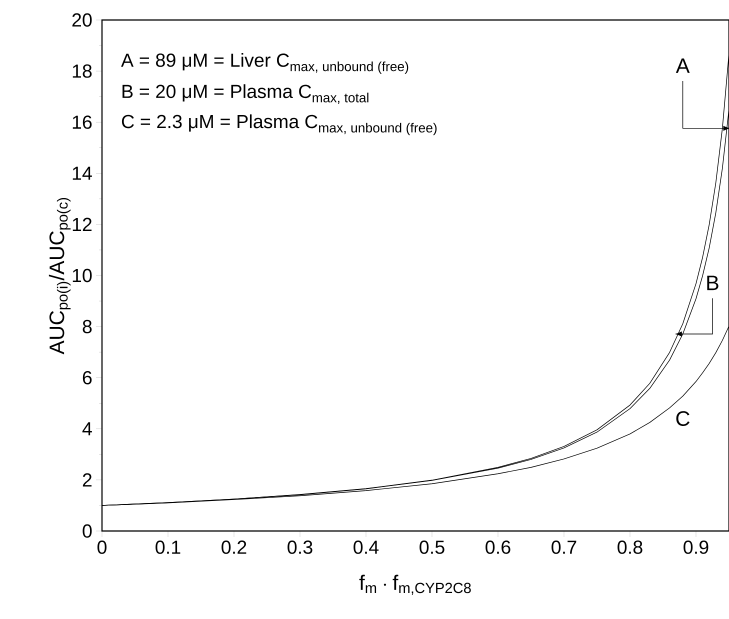 The width and height of the screenshot is (729, 619). Describe the element at coordinates (415, 584) in the screenshot. I see `x-axis-title: $\text{f}_{\text{m}}\cdot\text{f}_{\text{m,CYP2C8}}$` at that location.